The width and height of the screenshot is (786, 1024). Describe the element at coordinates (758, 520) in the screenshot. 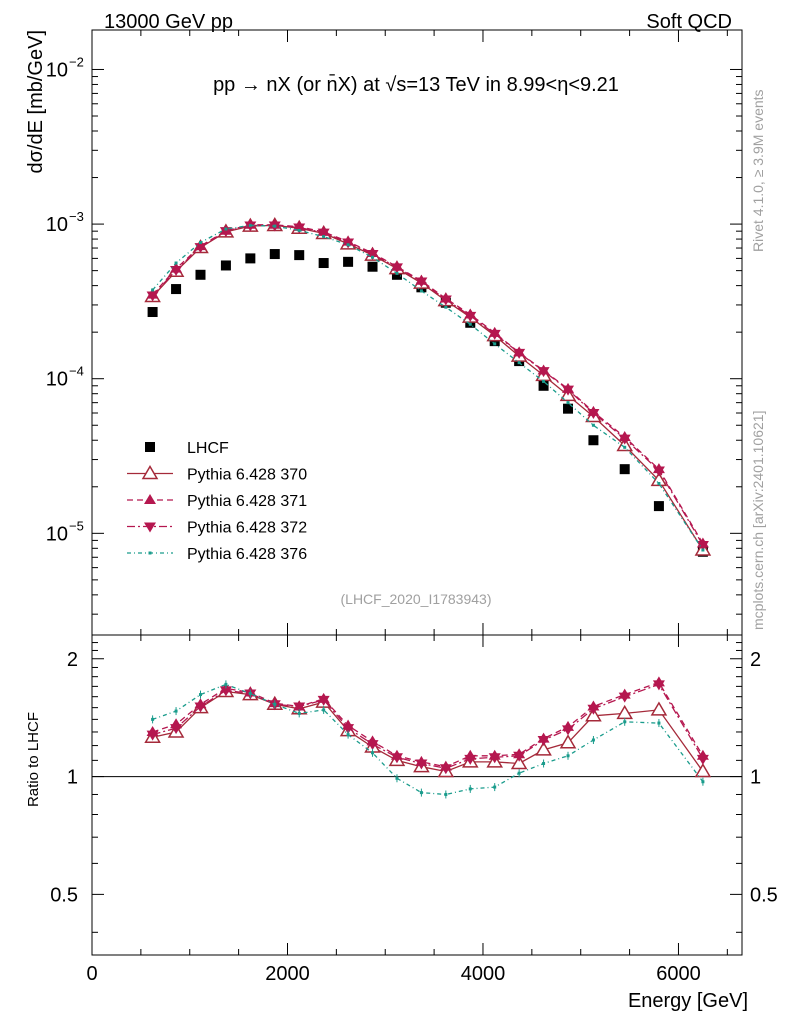

I see `mcplots-label: mcplots.cern.ch [arXiv:2401.10621]` at that location.